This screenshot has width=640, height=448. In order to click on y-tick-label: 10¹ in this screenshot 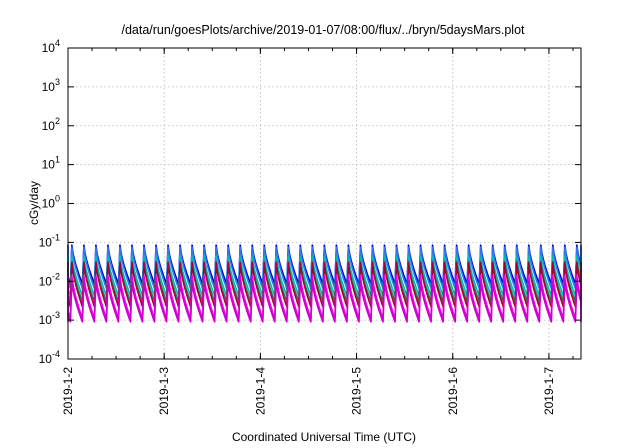, I will do `click(51, 163)`.